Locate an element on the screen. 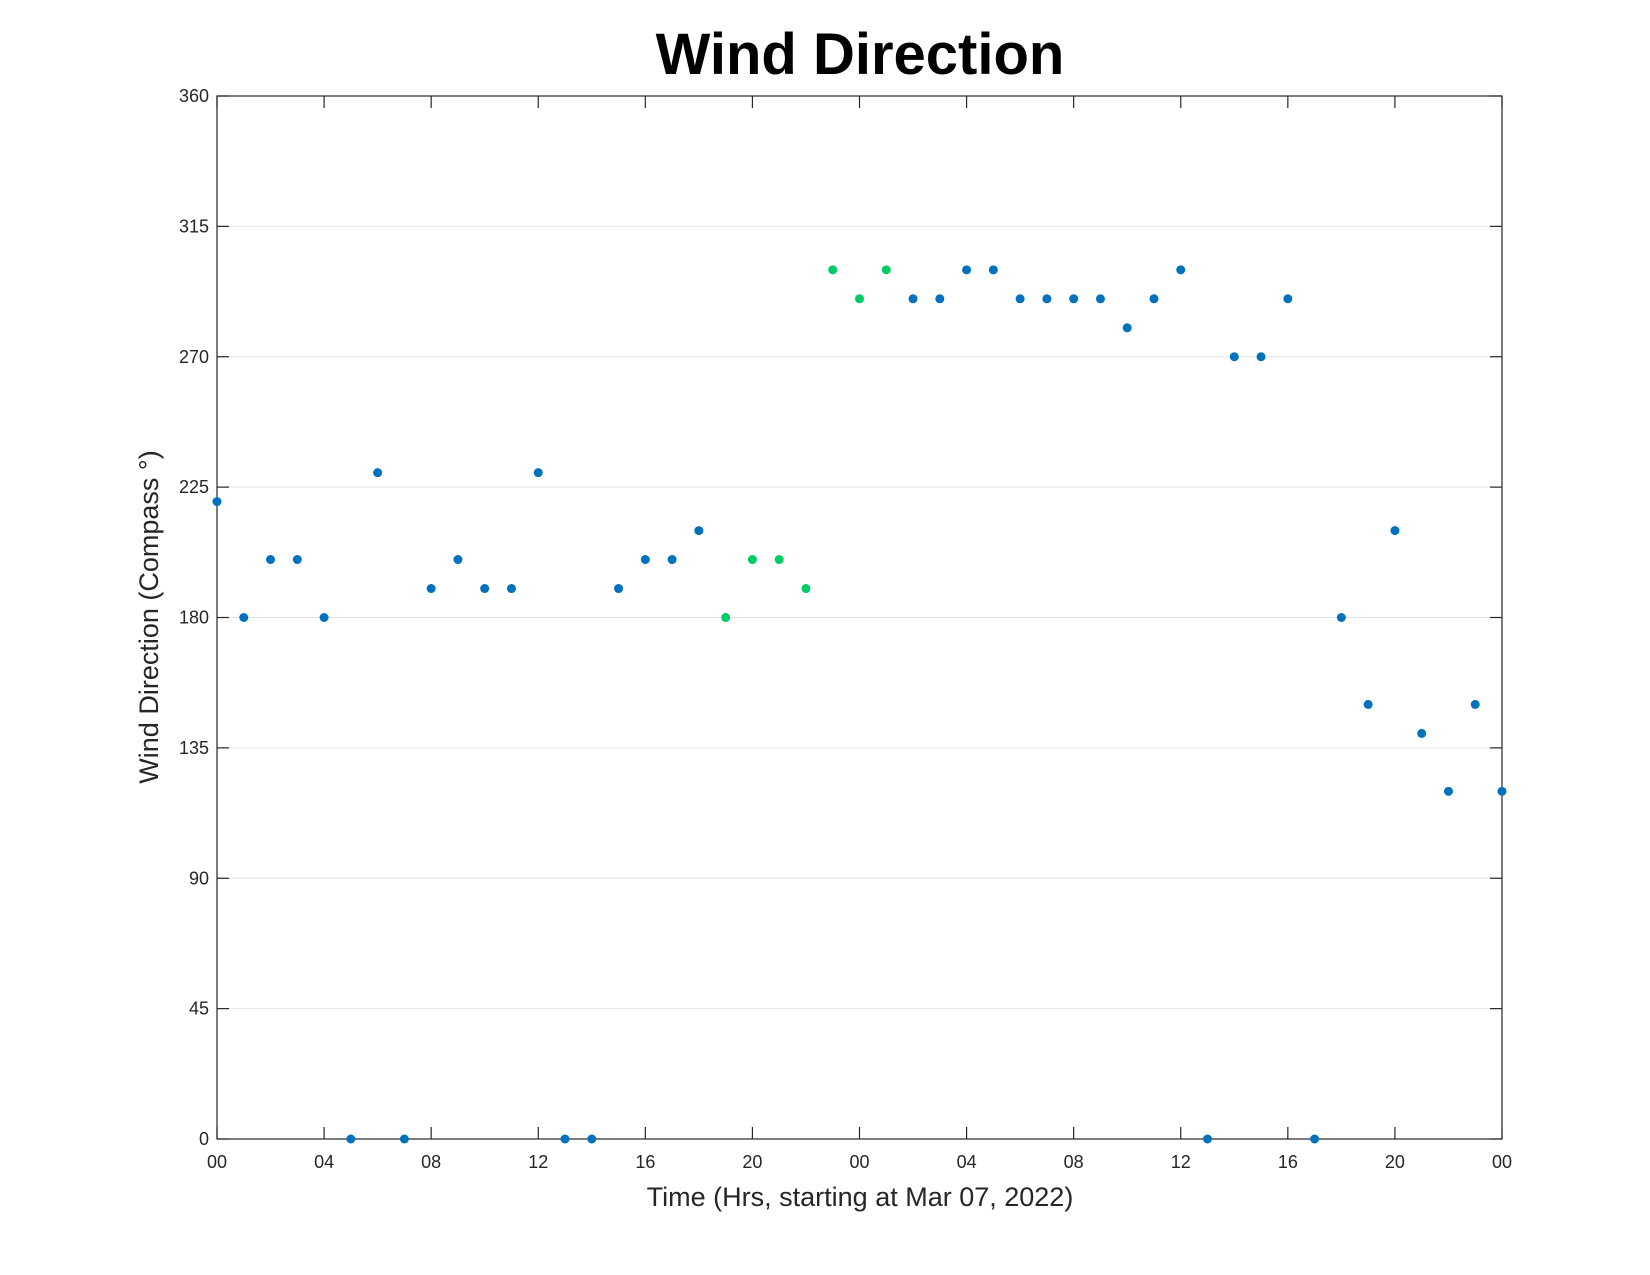 Image resolution: width=1650 pixels, height=1275 pixels. chart-title: Wind Direction is located at coordinates (860, 54).